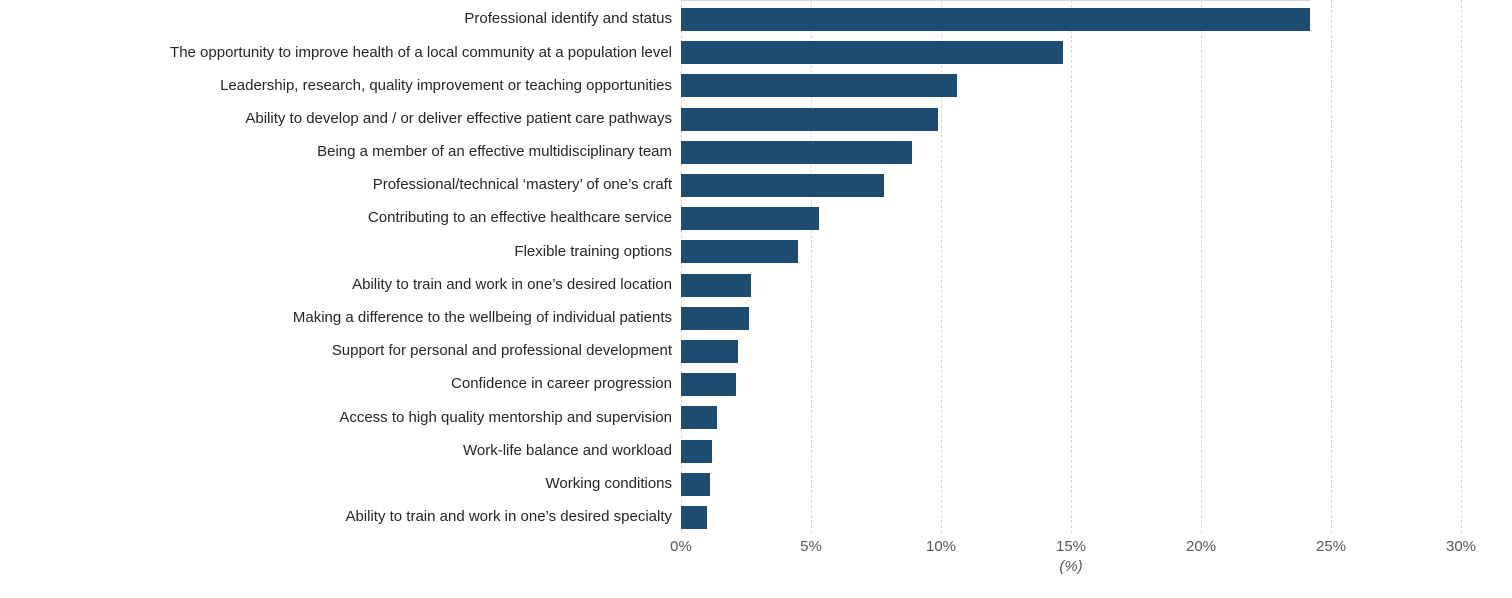  Describe the element at coordinates (811, 546) in the screenshot. I see `x-tick-label: 5%` at that location.